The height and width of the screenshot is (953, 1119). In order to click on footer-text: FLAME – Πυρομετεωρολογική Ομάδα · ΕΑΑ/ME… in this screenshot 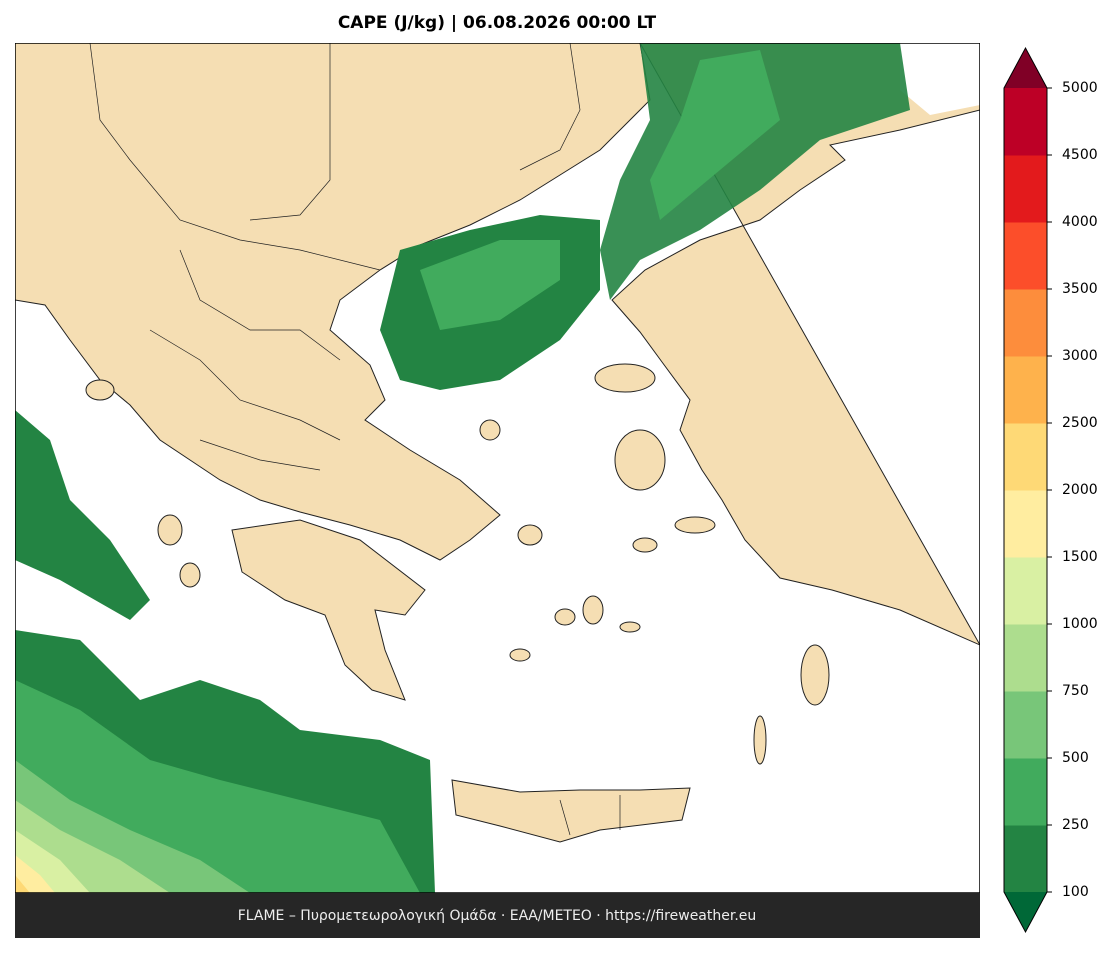, I will do `click(497, 916)`.